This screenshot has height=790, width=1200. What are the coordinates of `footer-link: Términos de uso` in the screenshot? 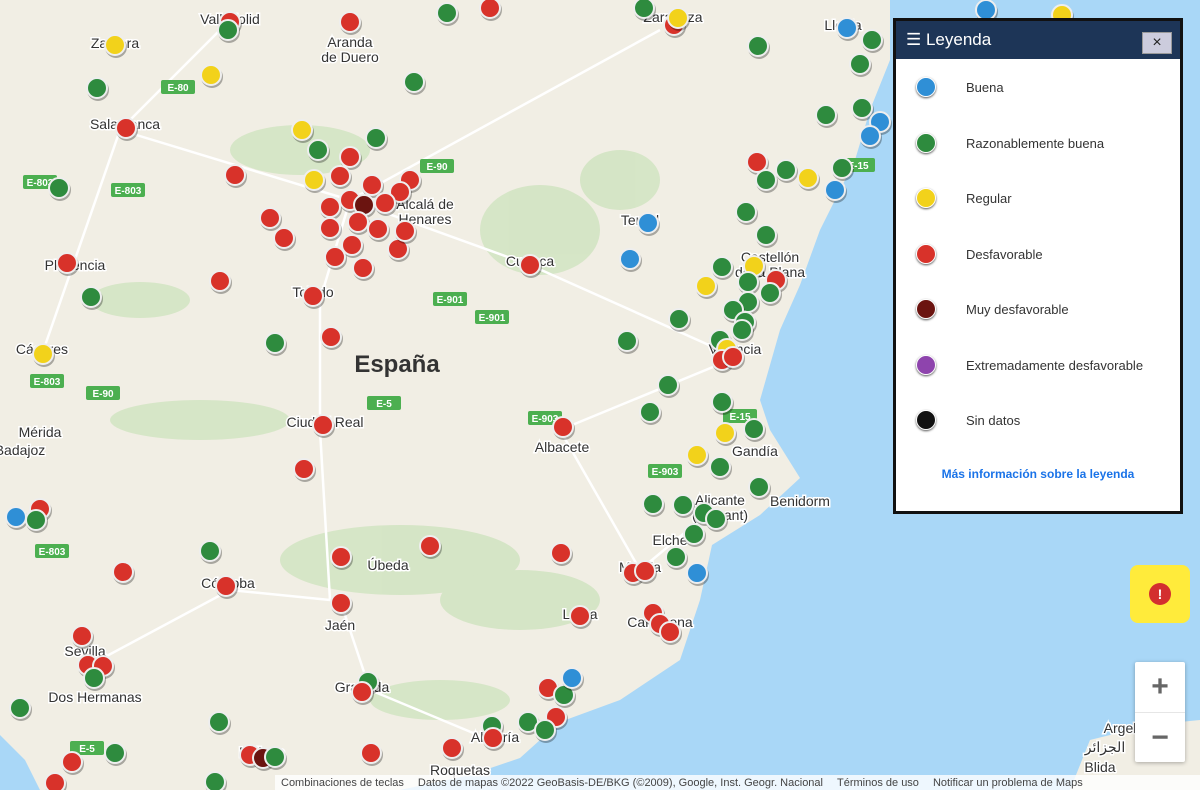 It's located at (878, 782).